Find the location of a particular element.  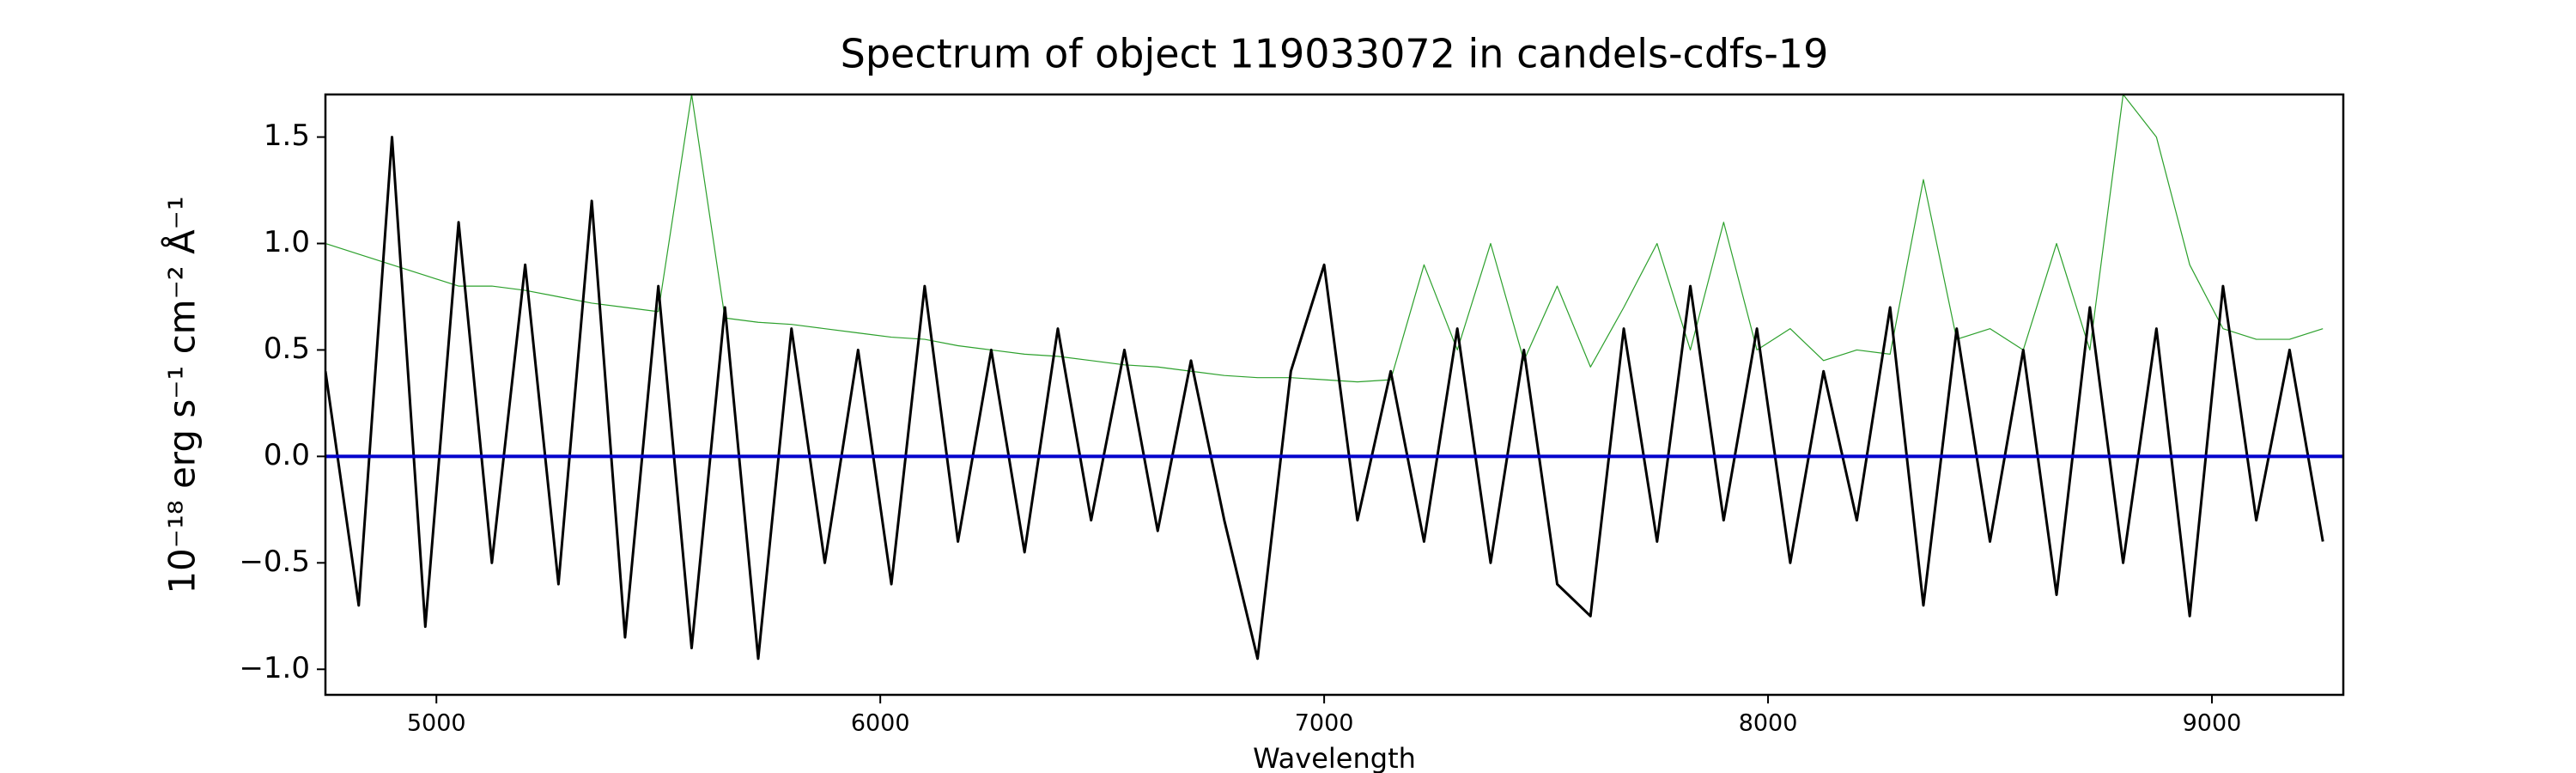

y-tick-label: 1.0 is located at coordinates (287, 242).